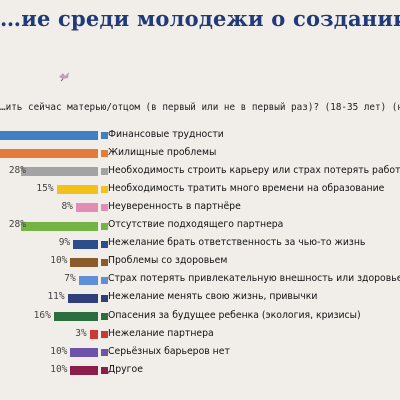  I want to click on value-label-11: 3%, so click(81, 333).